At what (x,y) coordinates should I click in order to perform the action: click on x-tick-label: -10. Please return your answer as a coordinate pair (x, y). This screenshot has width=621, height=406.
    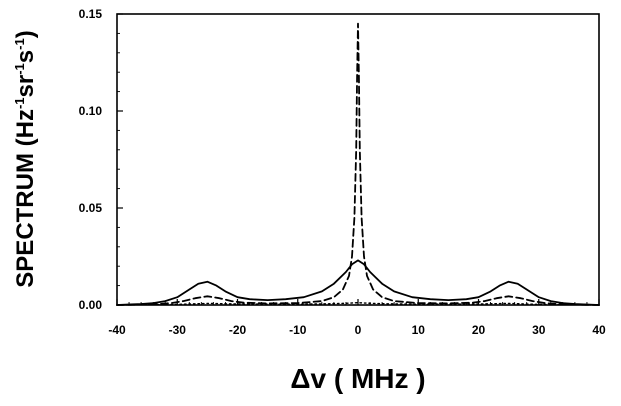
    Looking at the image, I should click on (298, 330).